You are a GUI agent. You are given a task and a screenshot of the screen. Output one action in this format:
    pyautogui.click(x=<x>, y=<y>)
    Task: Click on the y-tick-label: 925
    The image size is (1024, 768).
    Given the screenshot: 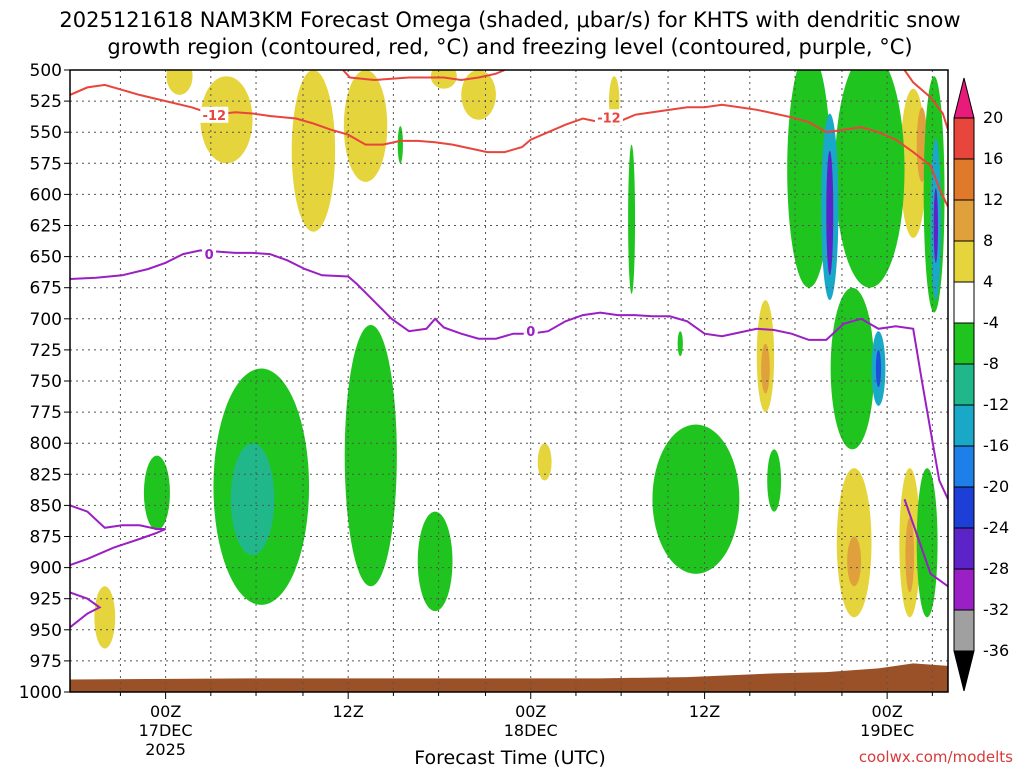 What is the action you would take?
    pyautogui.click(x=46, y=600)
    